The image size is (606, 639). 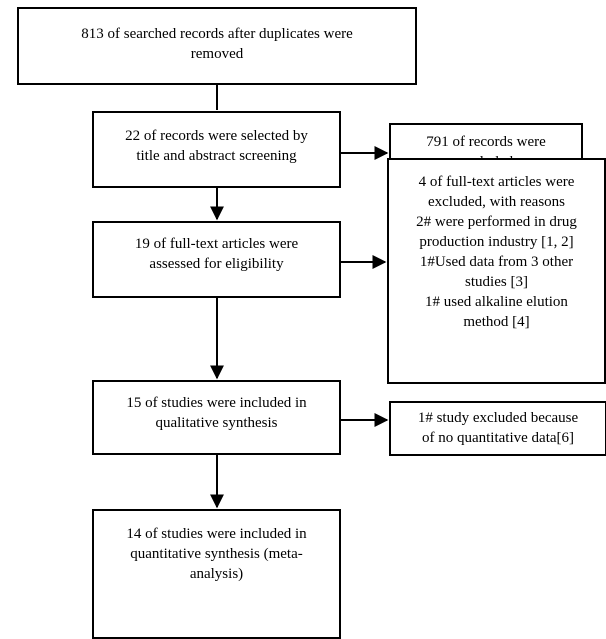 I want to click on box-text-line: of no quantitative data[6], so click(x=498, y=438).